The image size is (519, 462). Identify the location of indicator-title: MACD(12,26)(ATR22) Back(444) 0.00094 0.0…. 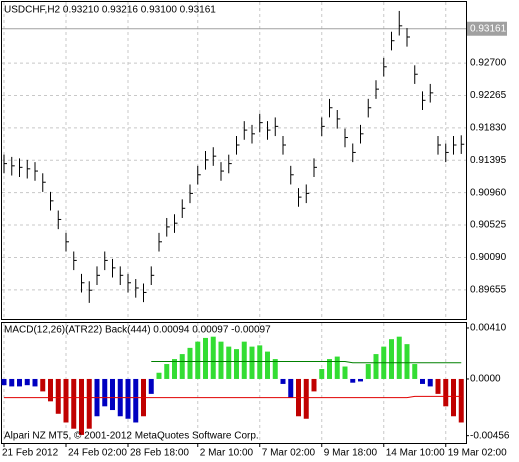
(137, 330).